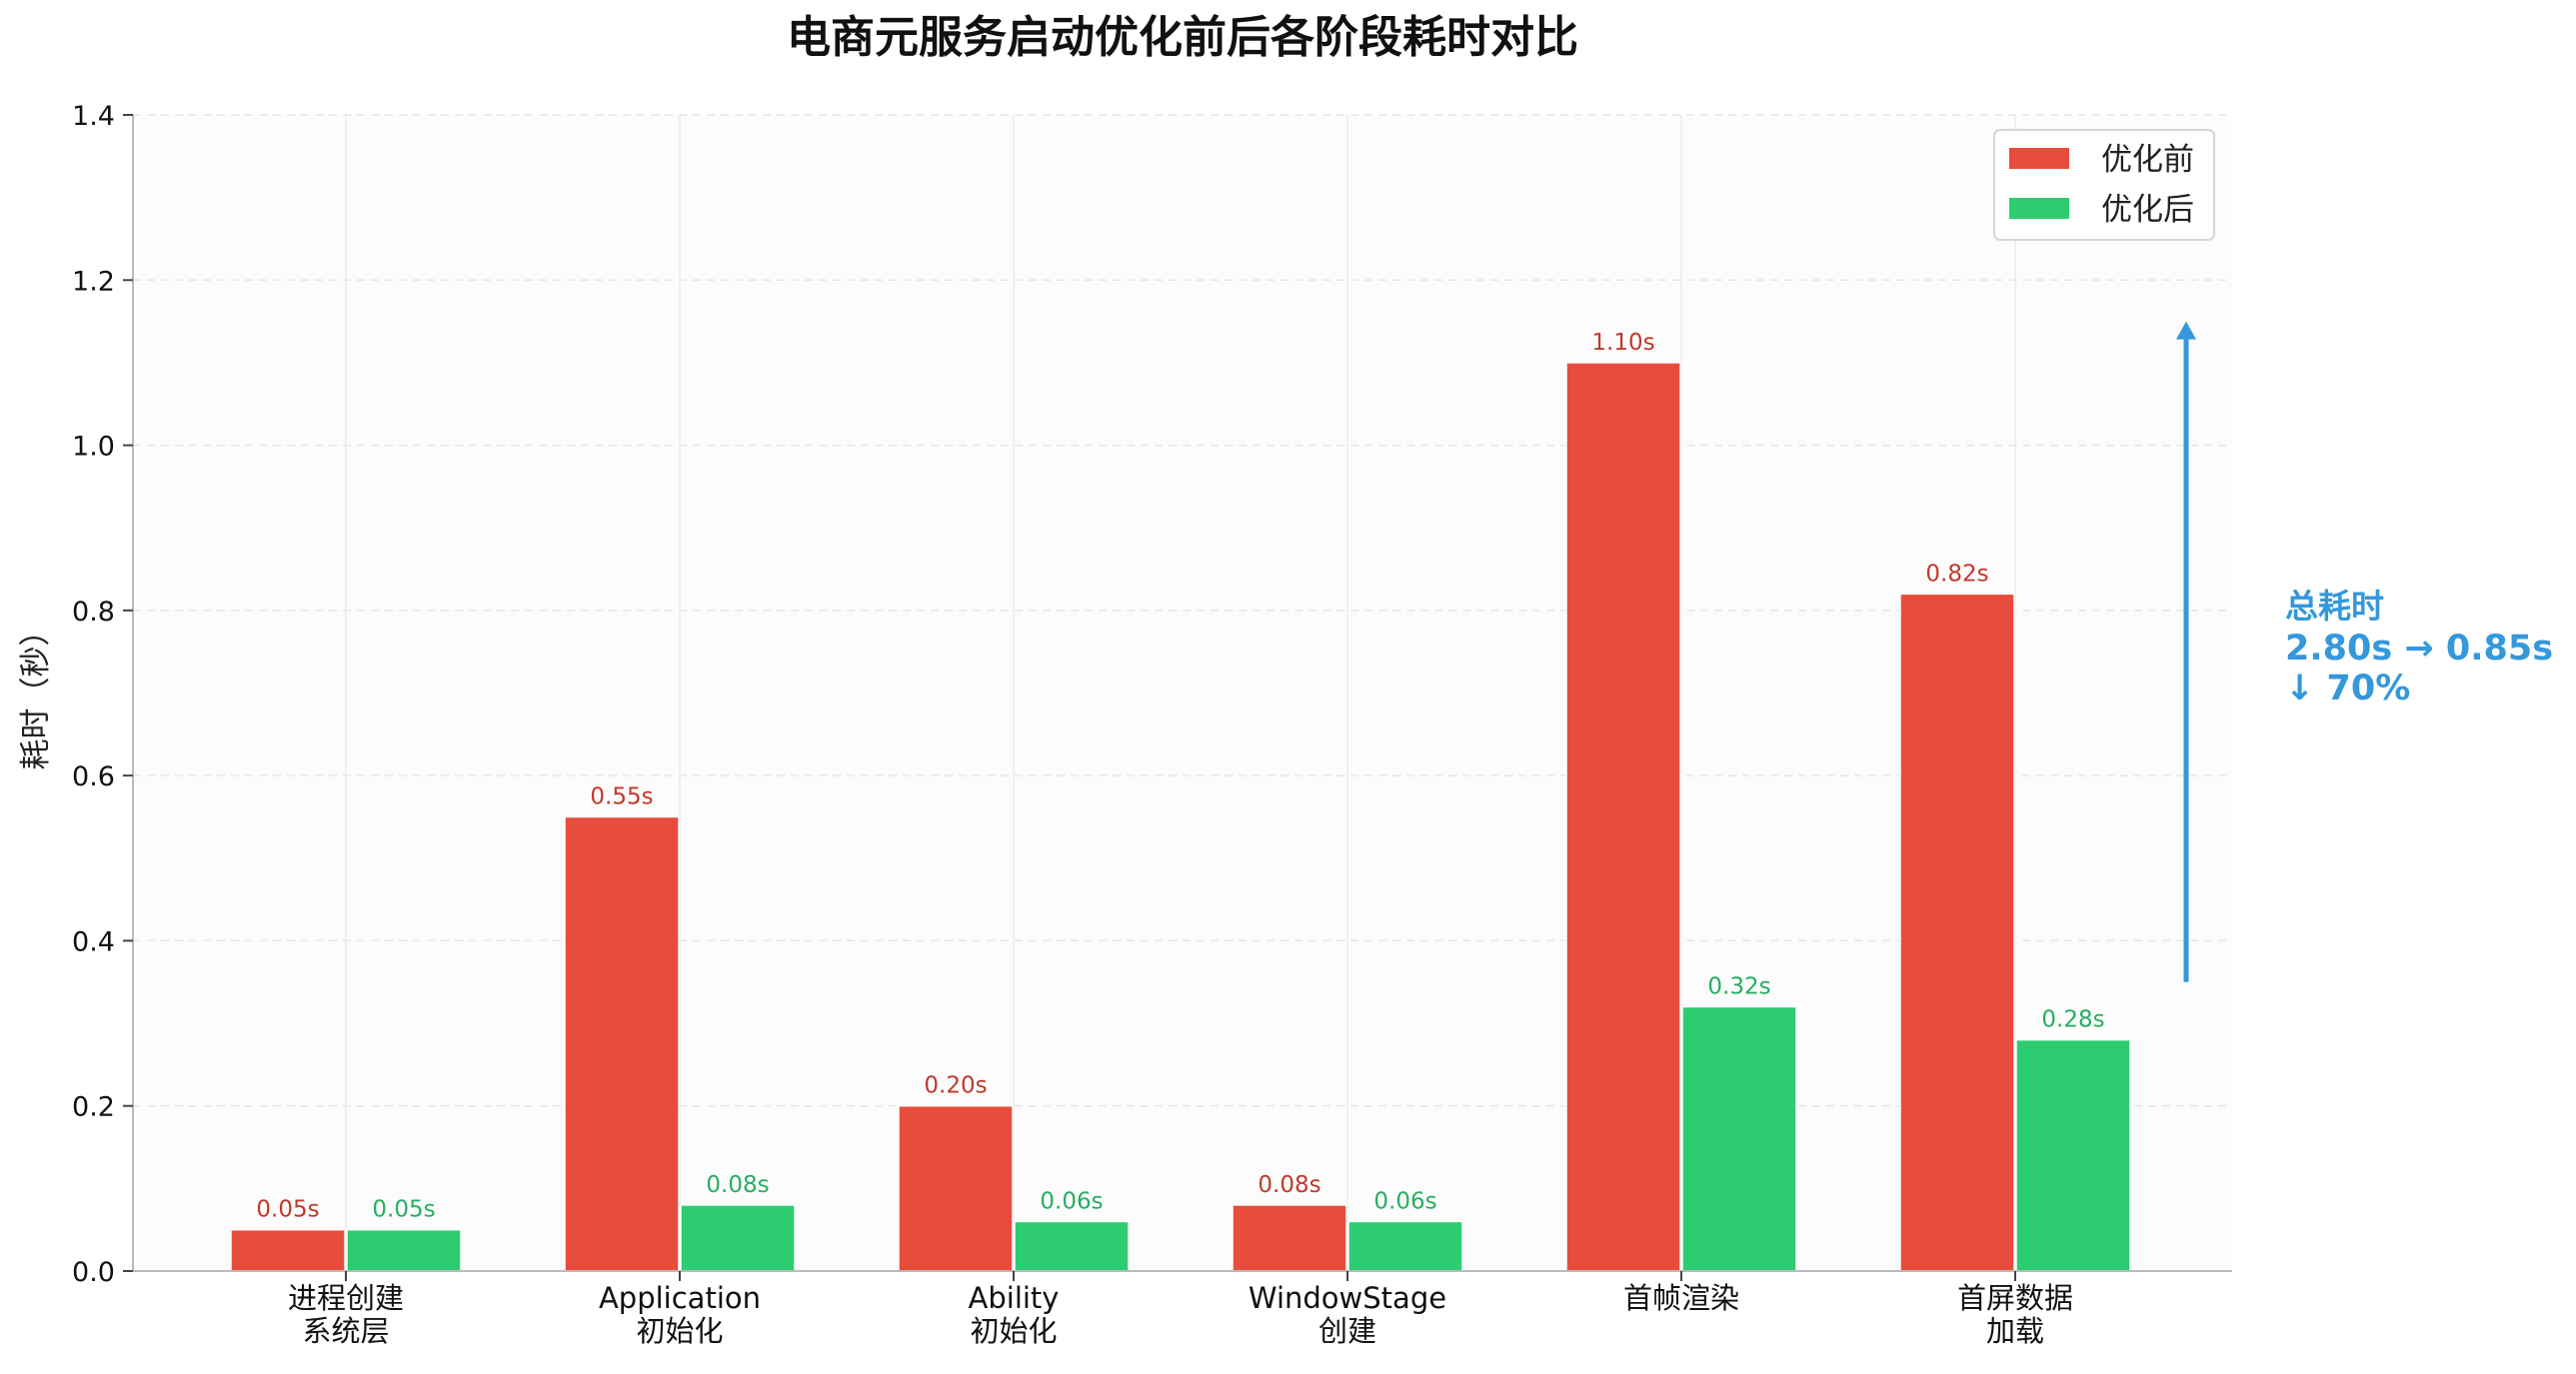  Describe the element at coordinates (1014, 1298) in the screenshot. I see `x-tick-label: Ability` at that location.